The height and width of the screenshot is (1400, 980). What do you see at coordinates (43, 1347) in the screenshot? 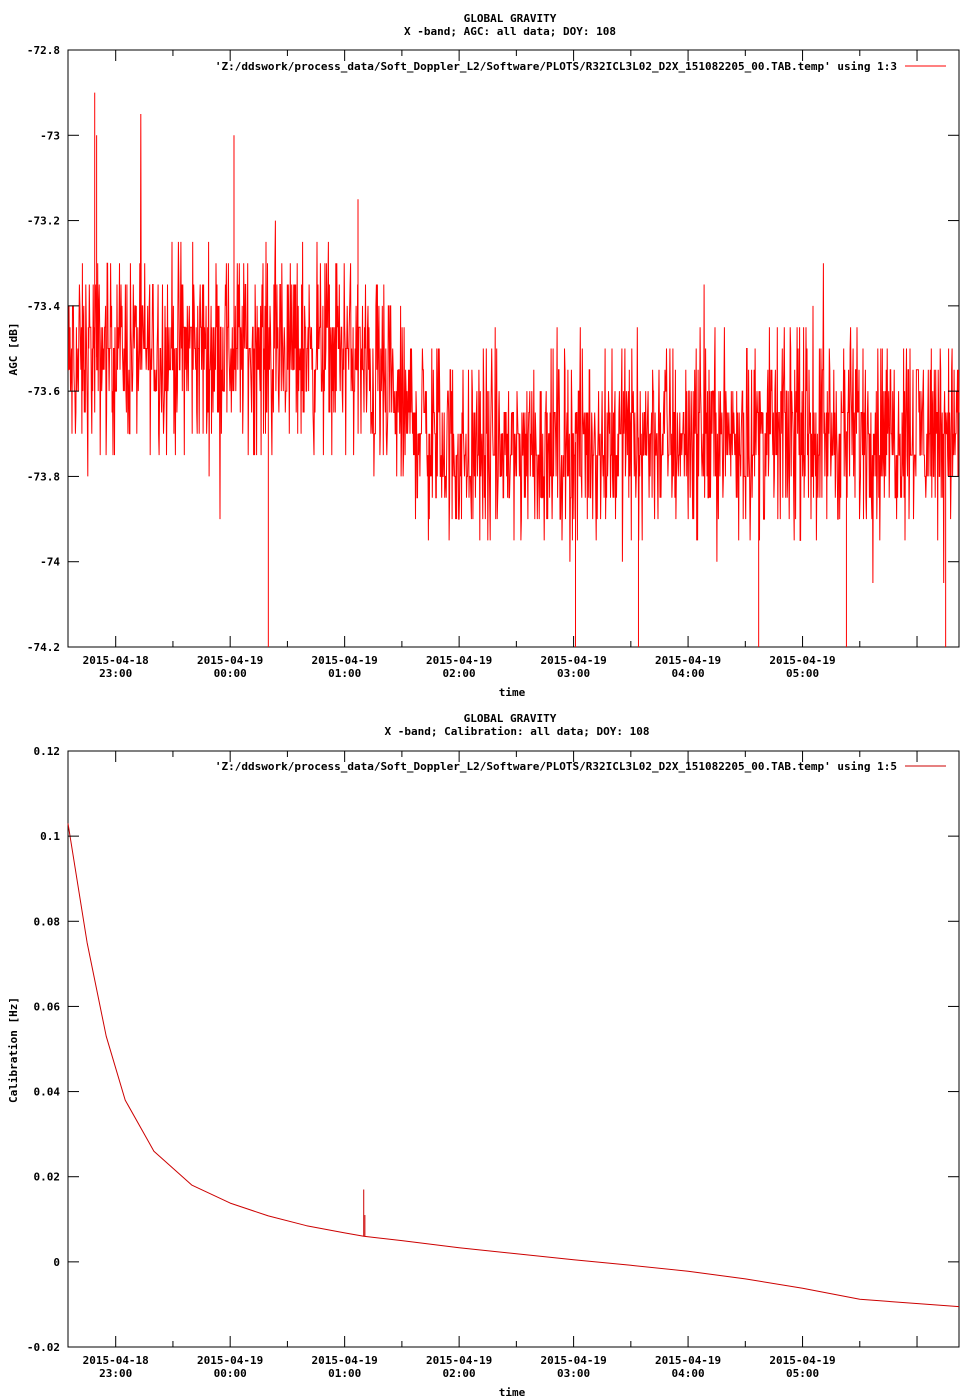
I see `y-tick-label: -0.02` at bounding box center [43, 1347].